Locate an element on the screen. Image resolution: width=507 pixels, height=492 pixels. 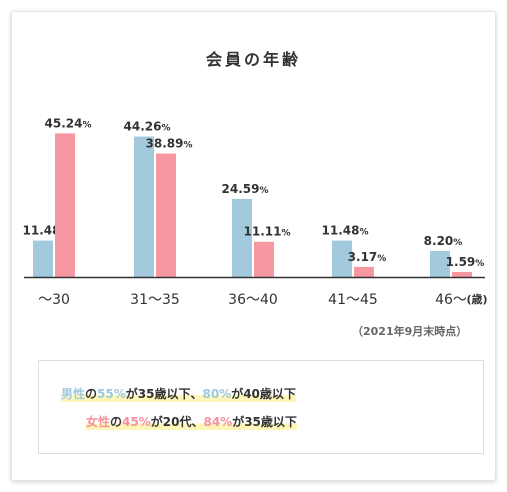
chart-title: 会員の年齢 is located at coordinates (253, 59).